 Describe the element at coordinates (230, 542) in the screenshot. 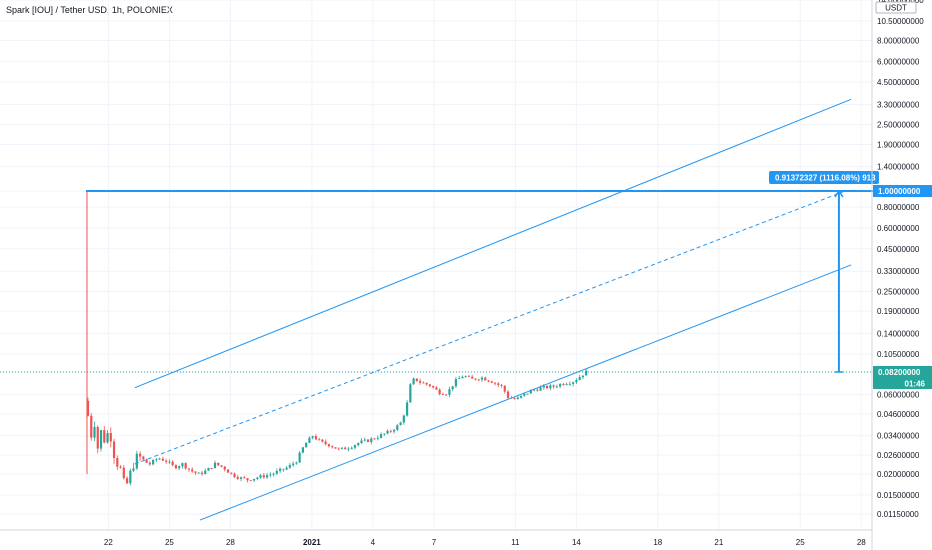

I see `x-tick-label: 28` at that location.